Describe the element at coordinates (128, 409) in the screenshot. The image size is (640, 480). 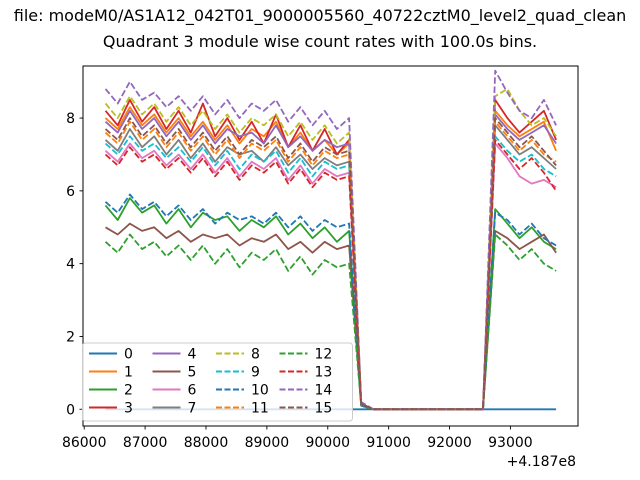
I see `legend-label-3: 3` at that location.